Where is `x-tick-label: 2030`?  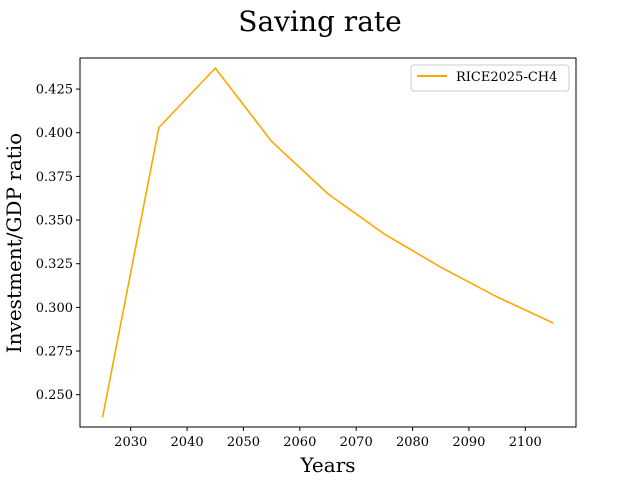
x-tick-label: 2030 is located at coordinates (130, 442).